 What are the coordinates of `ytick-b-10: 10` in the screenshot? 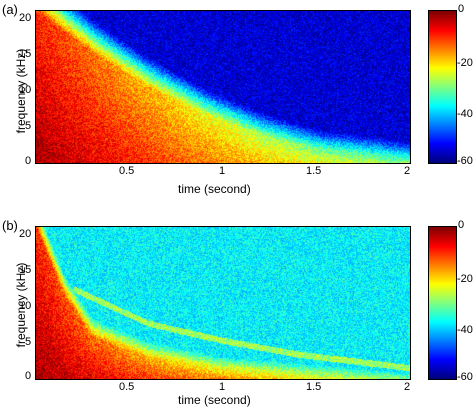 It's located at (25, 306).